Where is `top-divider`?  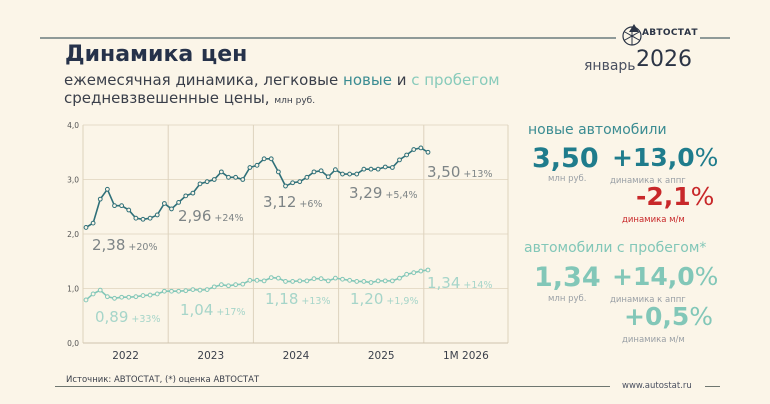 top-divider is located at coordinates (328, 38).